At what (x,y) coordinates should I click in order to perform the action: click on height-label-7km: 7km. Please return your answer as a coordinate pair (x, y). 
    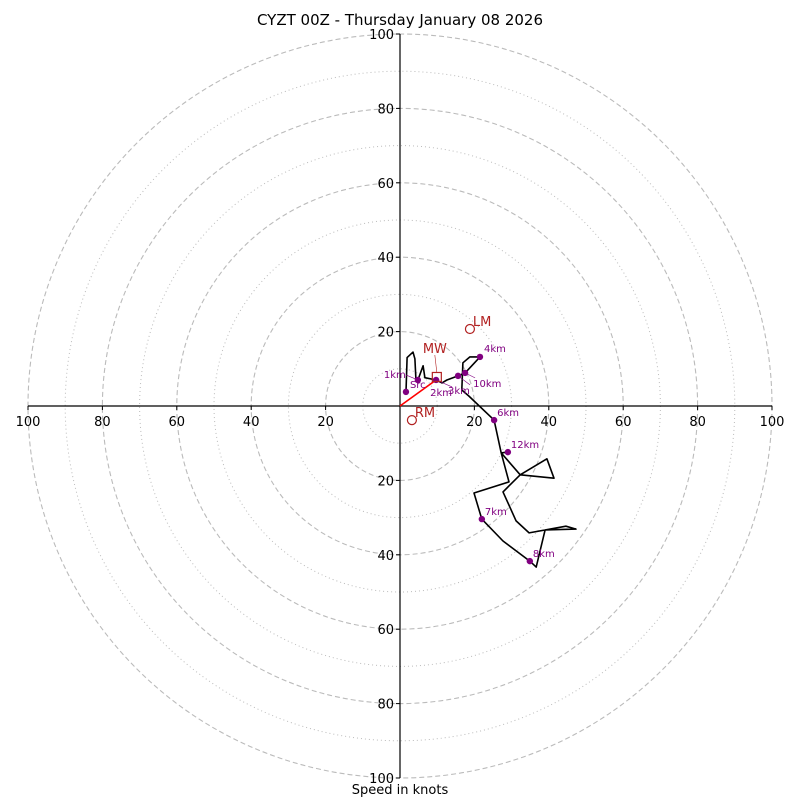
    Looking at the image, I should click on (496, 512).